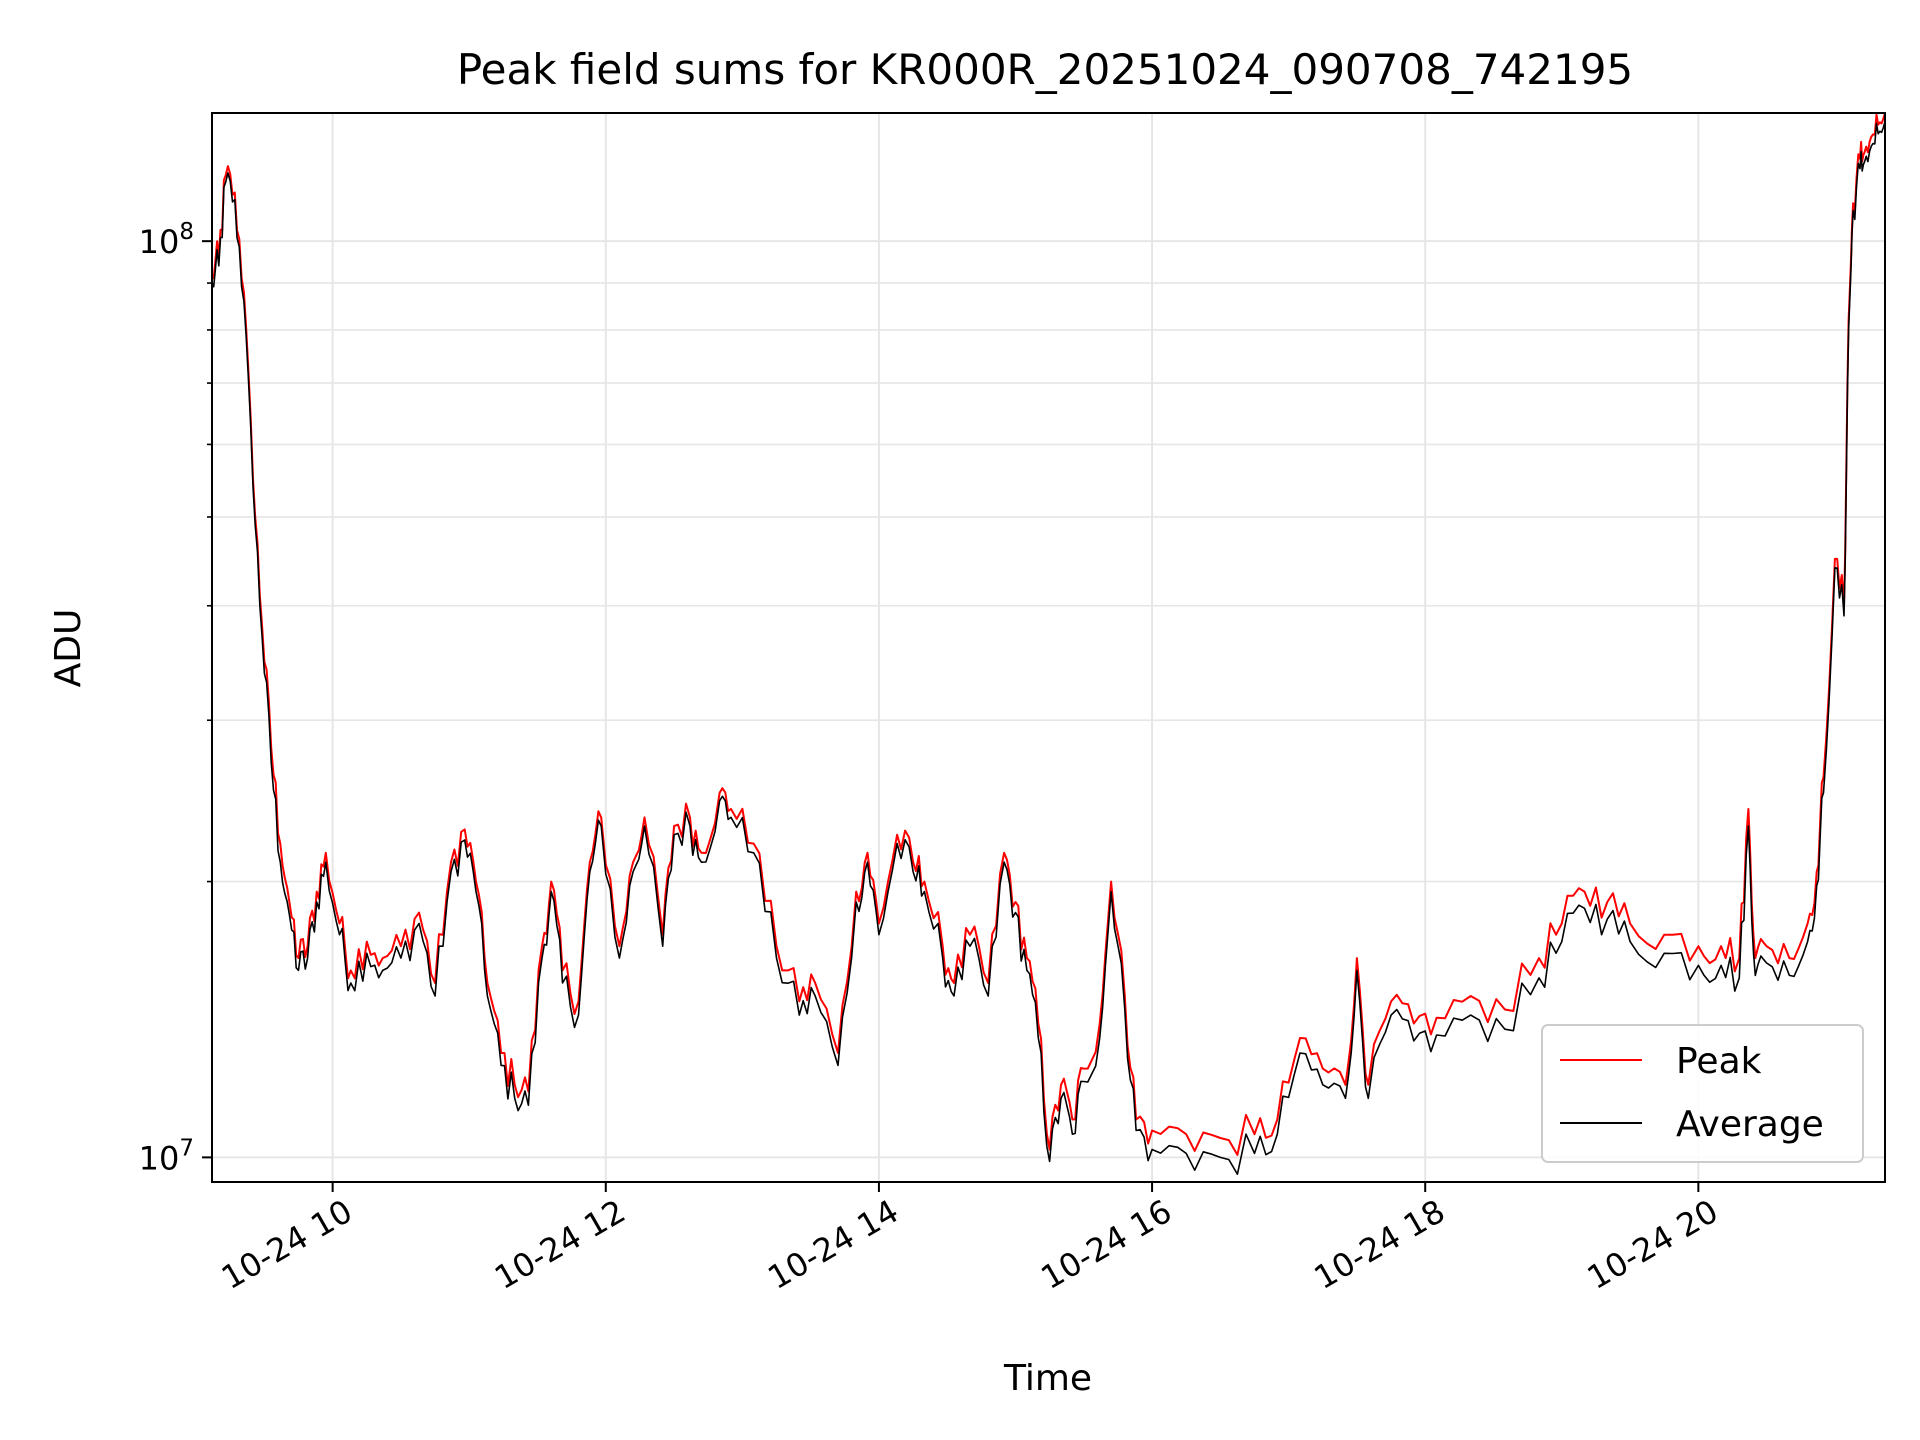 This screenshot has height=1440, width=1920. What do you see at coordinates (68, 648) in the screenshot?
I see `y-axis-label: ADU` at bounding box center [68, 648].